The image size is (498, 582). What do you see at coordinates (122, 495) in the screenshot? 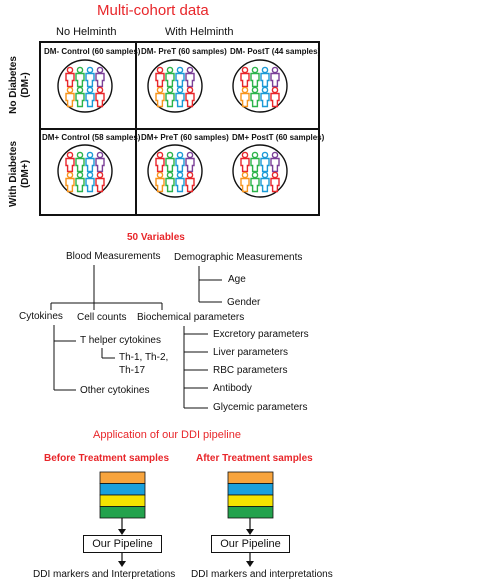
I see `sample-stack` at bounding box center [122, 495].